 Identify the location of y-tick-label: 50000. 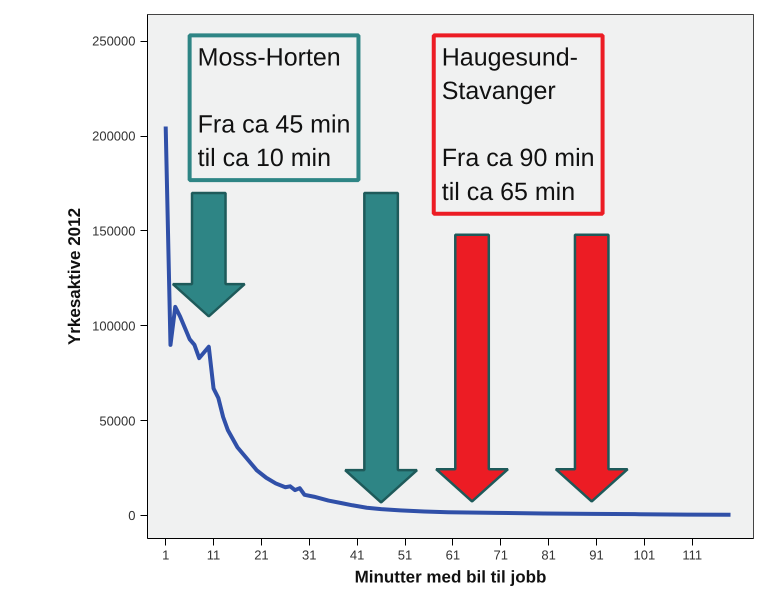
(117, 420).